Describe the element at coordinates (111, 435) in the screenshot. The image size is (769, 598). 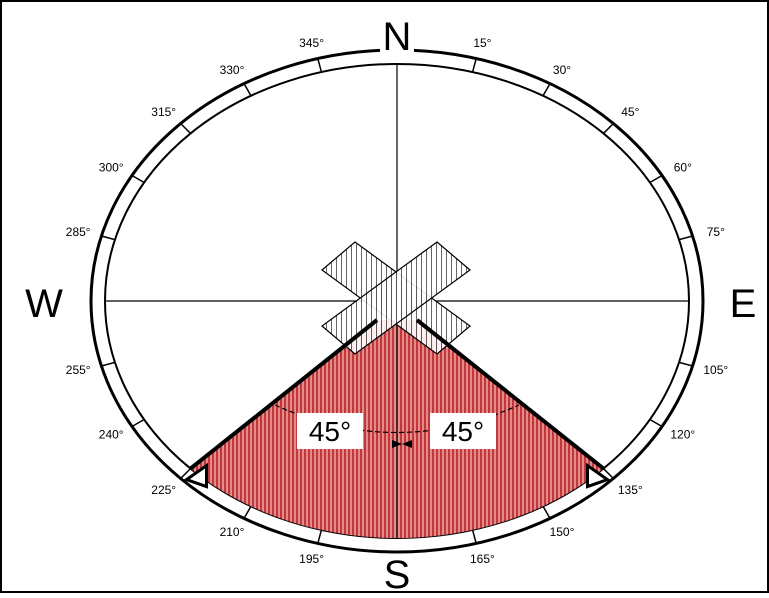
I see `bearing-label-240: 240°` at that location.